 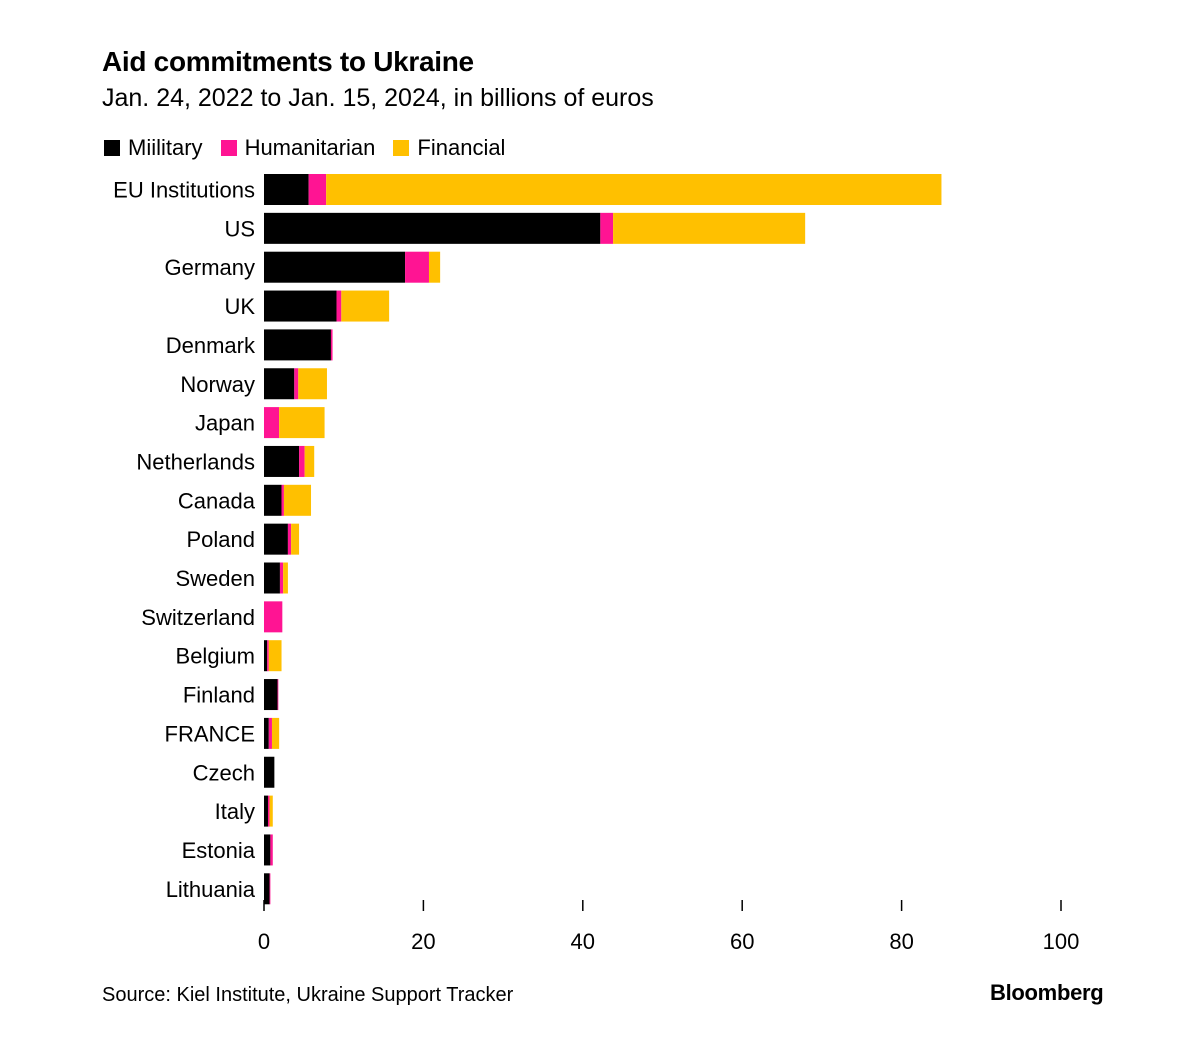 What do you see at coordinates (228, 148) in the screenshot?
I see `legend-swatch-humanitarian` at bounding box center [228, 148].